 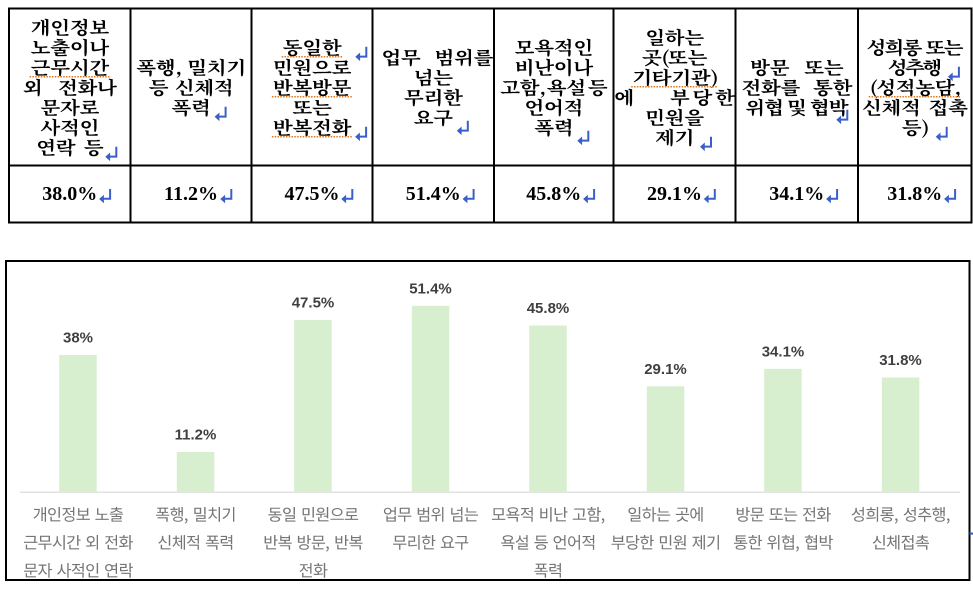 I want to click on svg-text: 38%, so click(x=78, y=338).